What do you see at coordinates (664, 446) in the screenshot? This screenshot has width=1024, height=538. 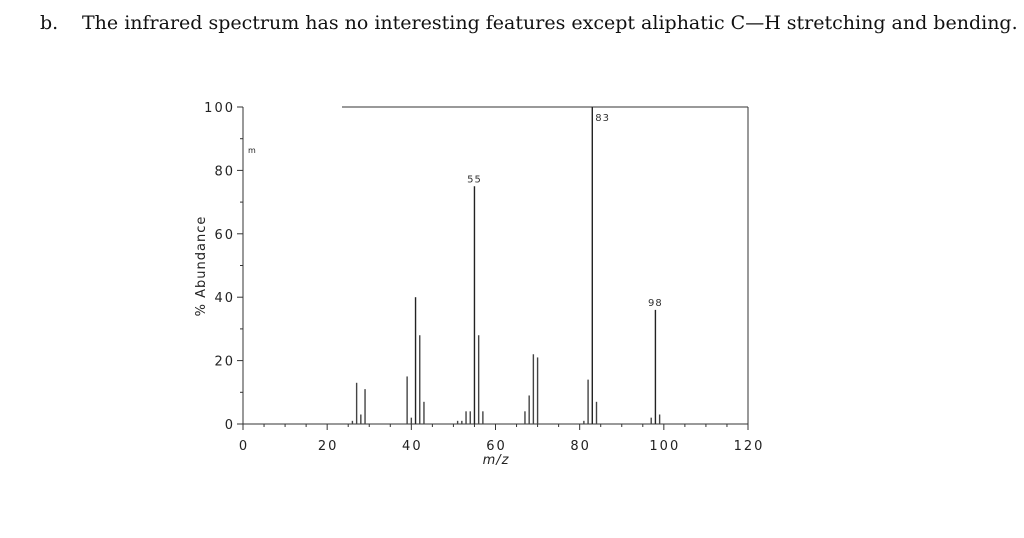 I see `x-tick-label: 100` at bounding box center [664, 446].